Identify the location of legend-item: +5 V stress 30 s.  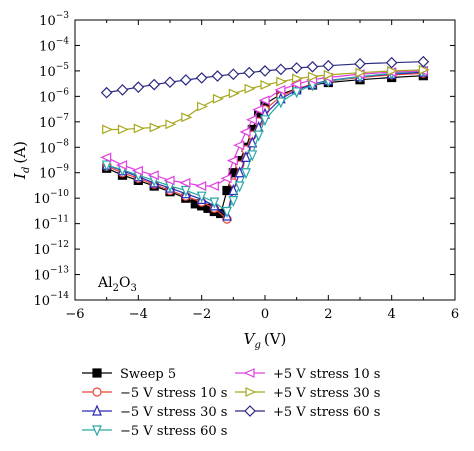
(307, 393).